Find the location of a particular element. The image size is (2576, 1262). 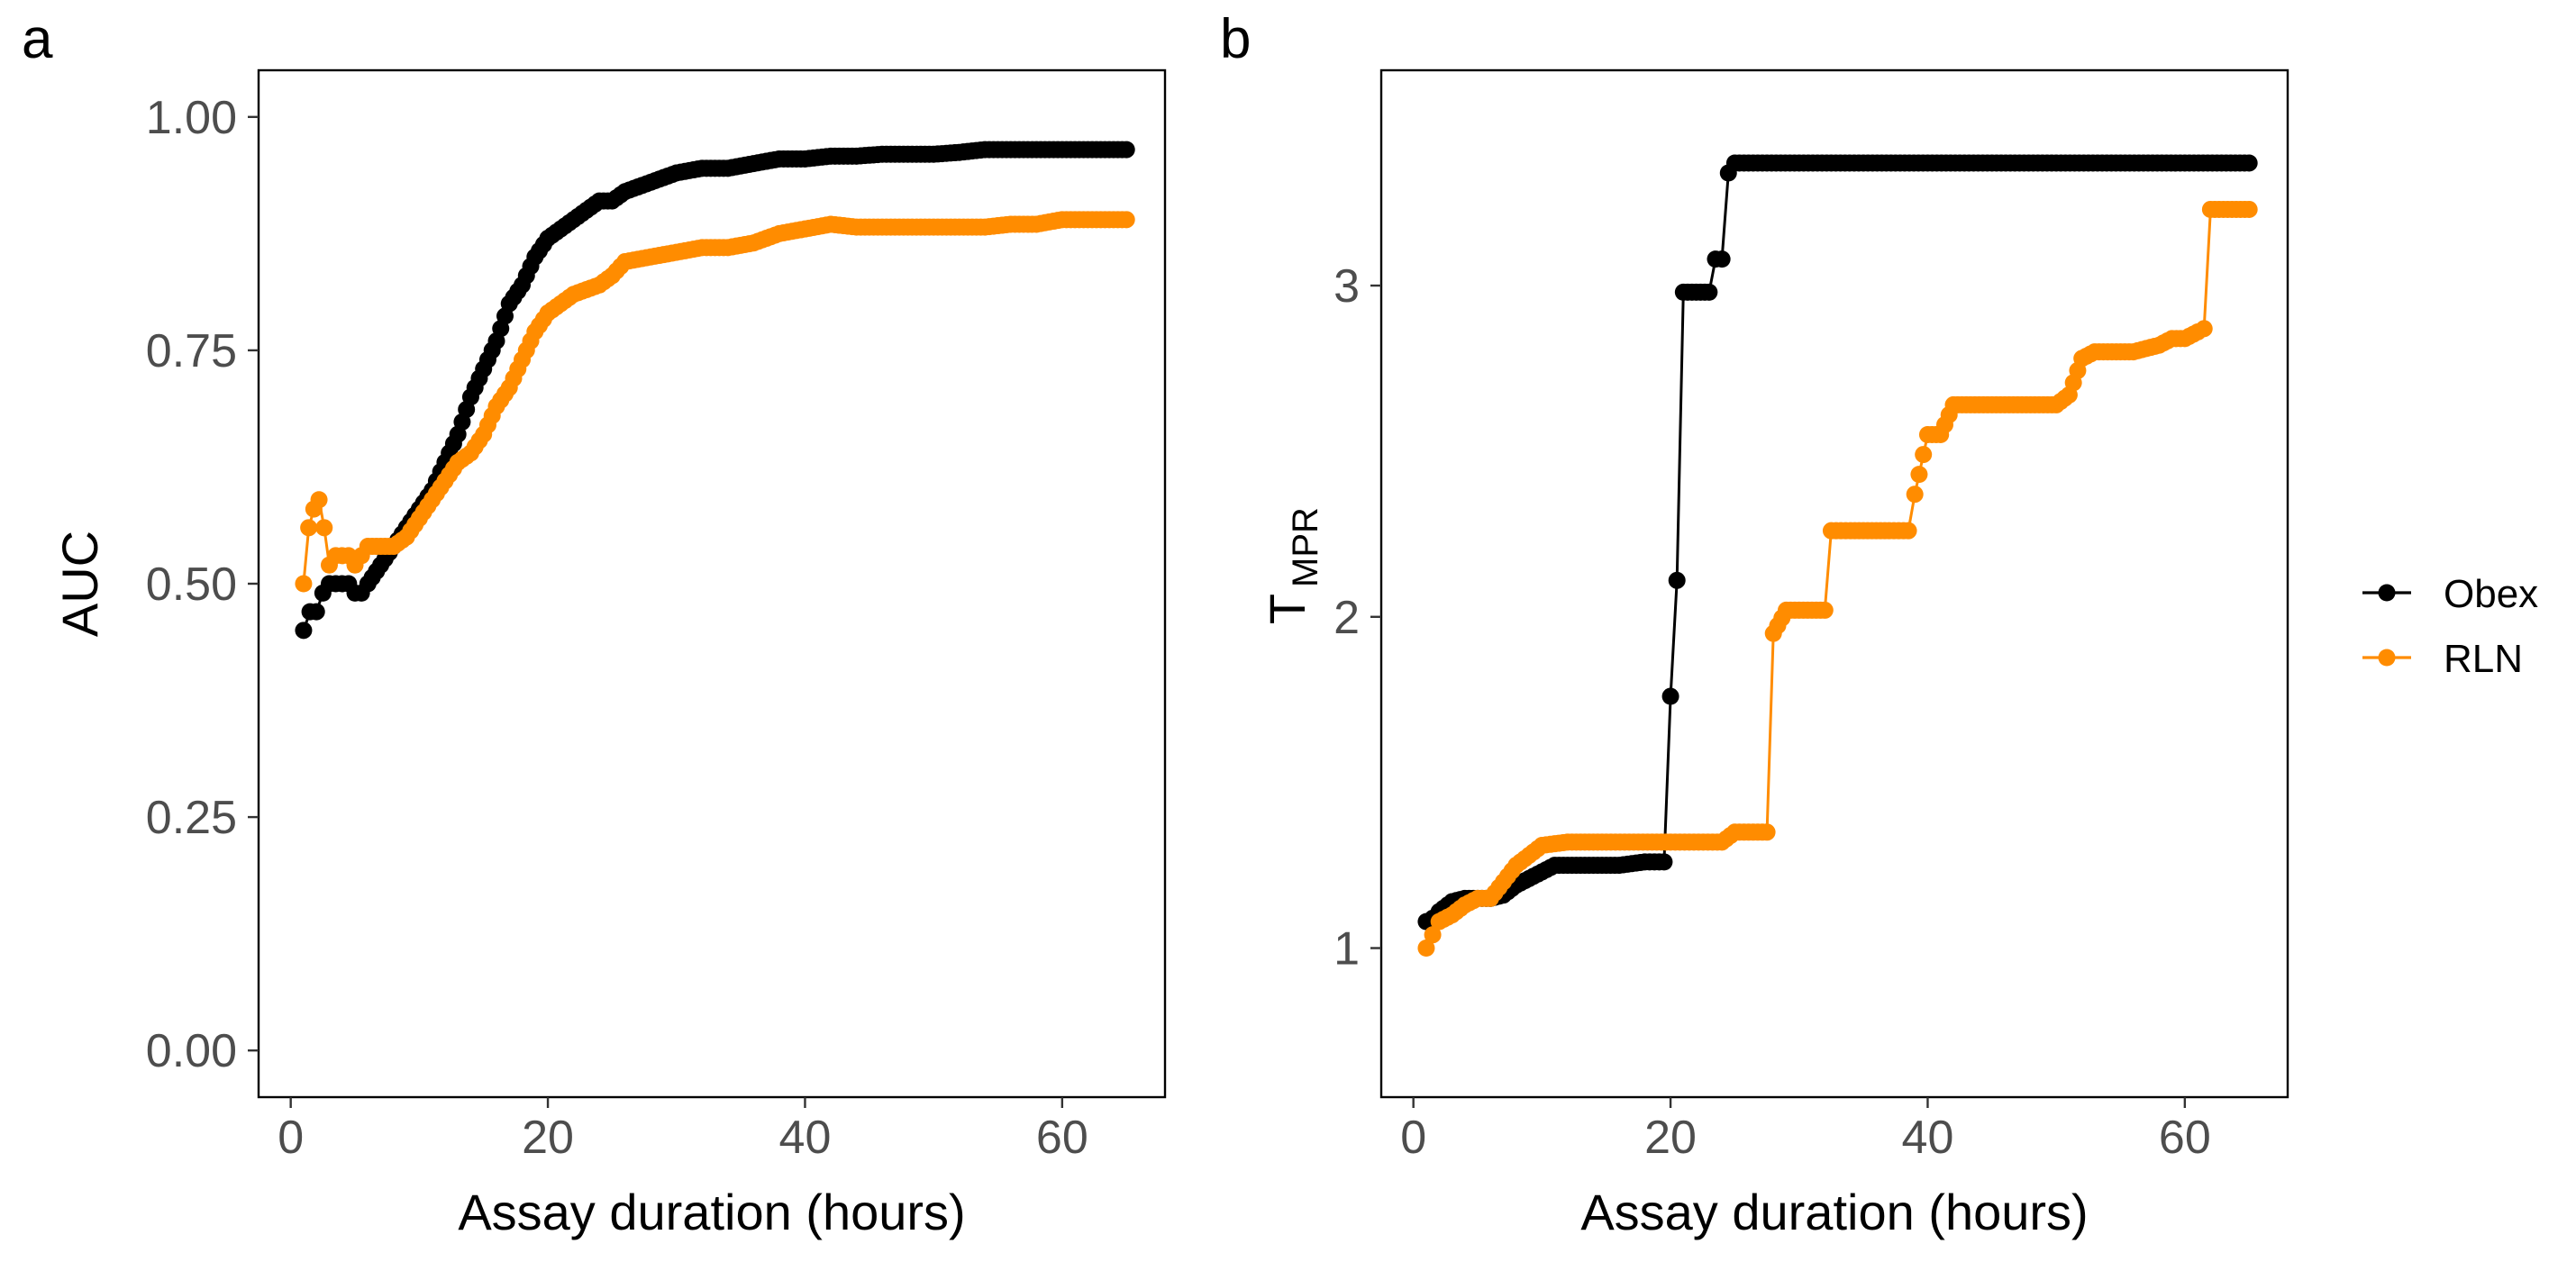

legend-obex-label: Obex is located at coordinates (2491, 594).